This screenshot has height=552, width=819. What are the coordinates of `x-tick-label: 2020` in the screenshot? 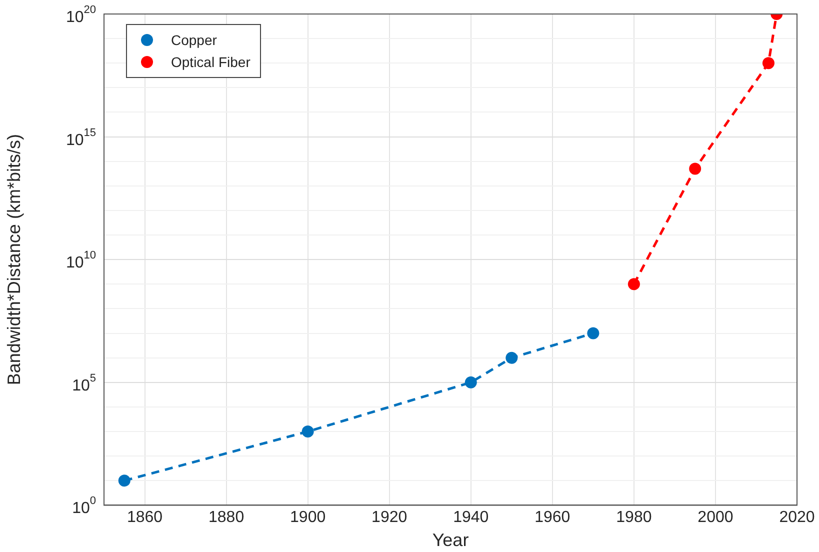 It's located at (797, 517).